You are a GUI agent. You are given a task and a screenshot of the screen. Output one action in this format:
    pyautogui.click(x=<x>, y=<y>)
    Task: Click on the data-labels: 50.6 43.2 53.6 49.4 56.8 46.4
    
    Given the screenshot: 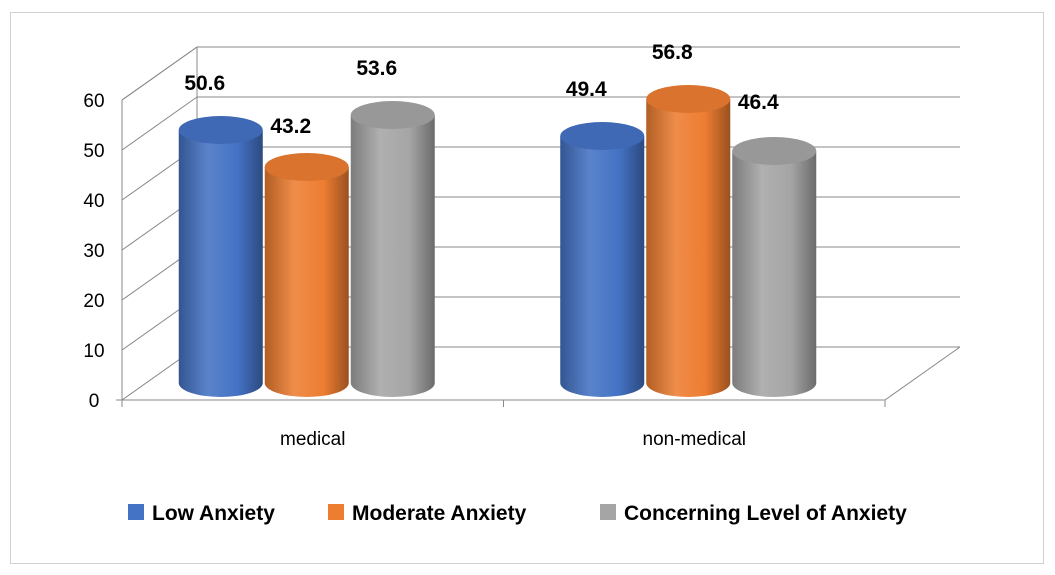 What is the action you would take?
    pyautogui.click(x=481, y=89)
    